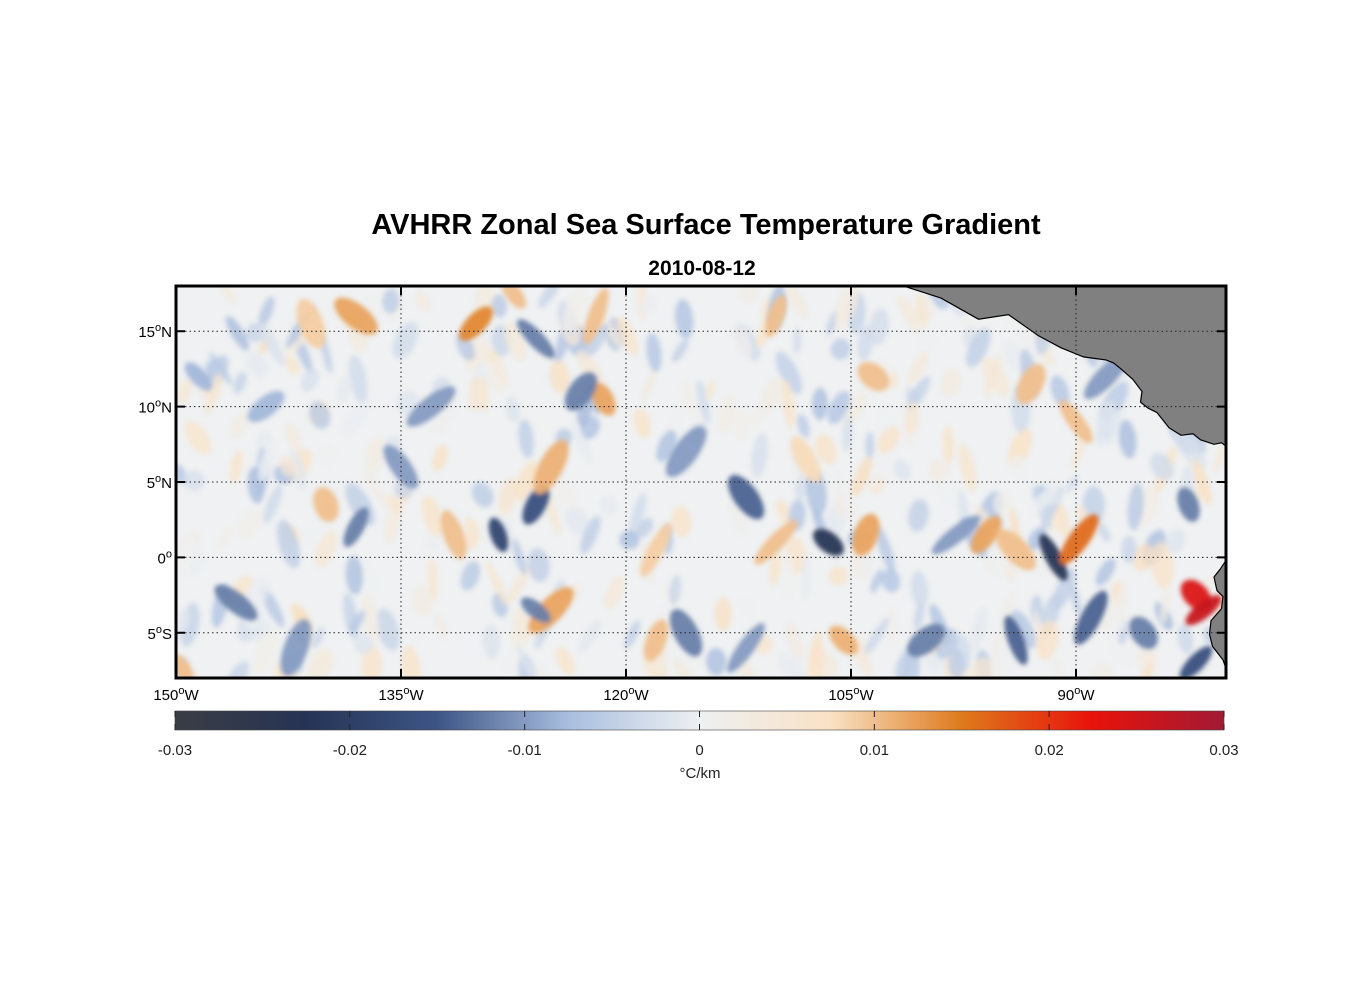 The height and width of the screenshot is (1000, 1356). I want to click on y-tick-label: 5oN, so click(159, 482).